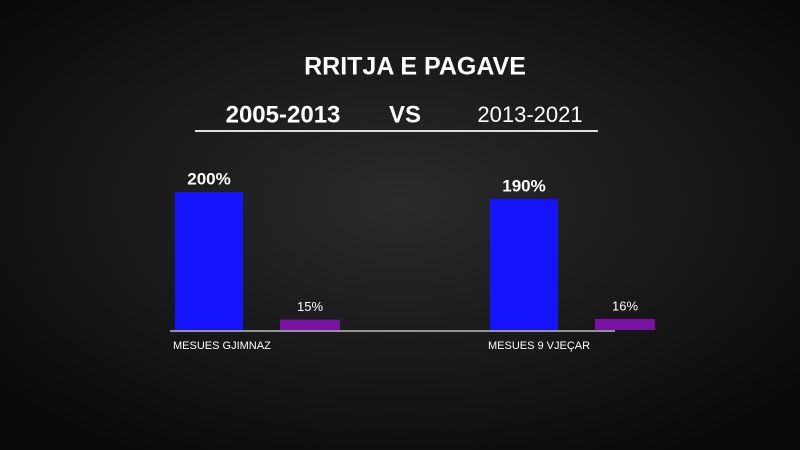  Describe the element at coordinates (222, 346) in the screenshot. I see `category-label: MESUES GJIMNAZ` at that location.